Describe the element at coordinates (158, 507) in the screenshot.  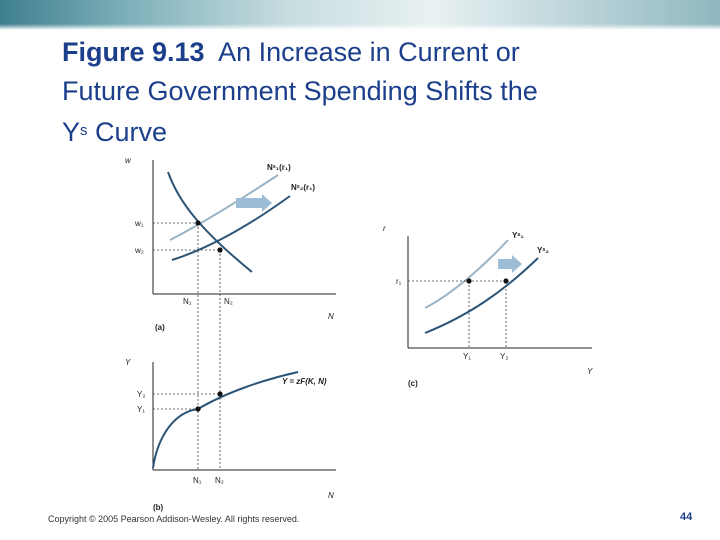
I see `panel-b-label: (b)` at that location.